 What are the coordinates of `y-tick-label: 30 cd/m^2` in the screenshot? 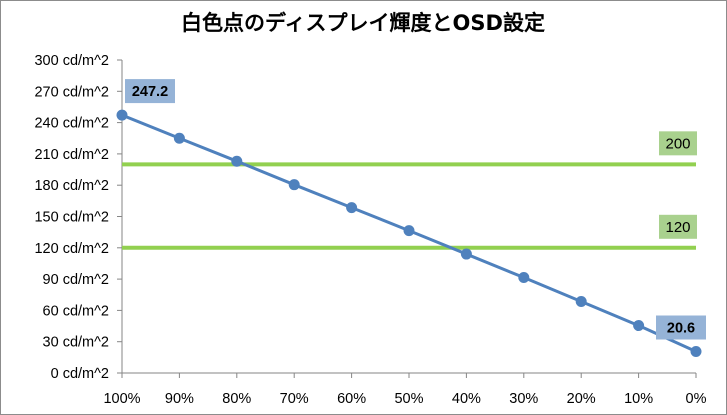 It's located at (76, 343).